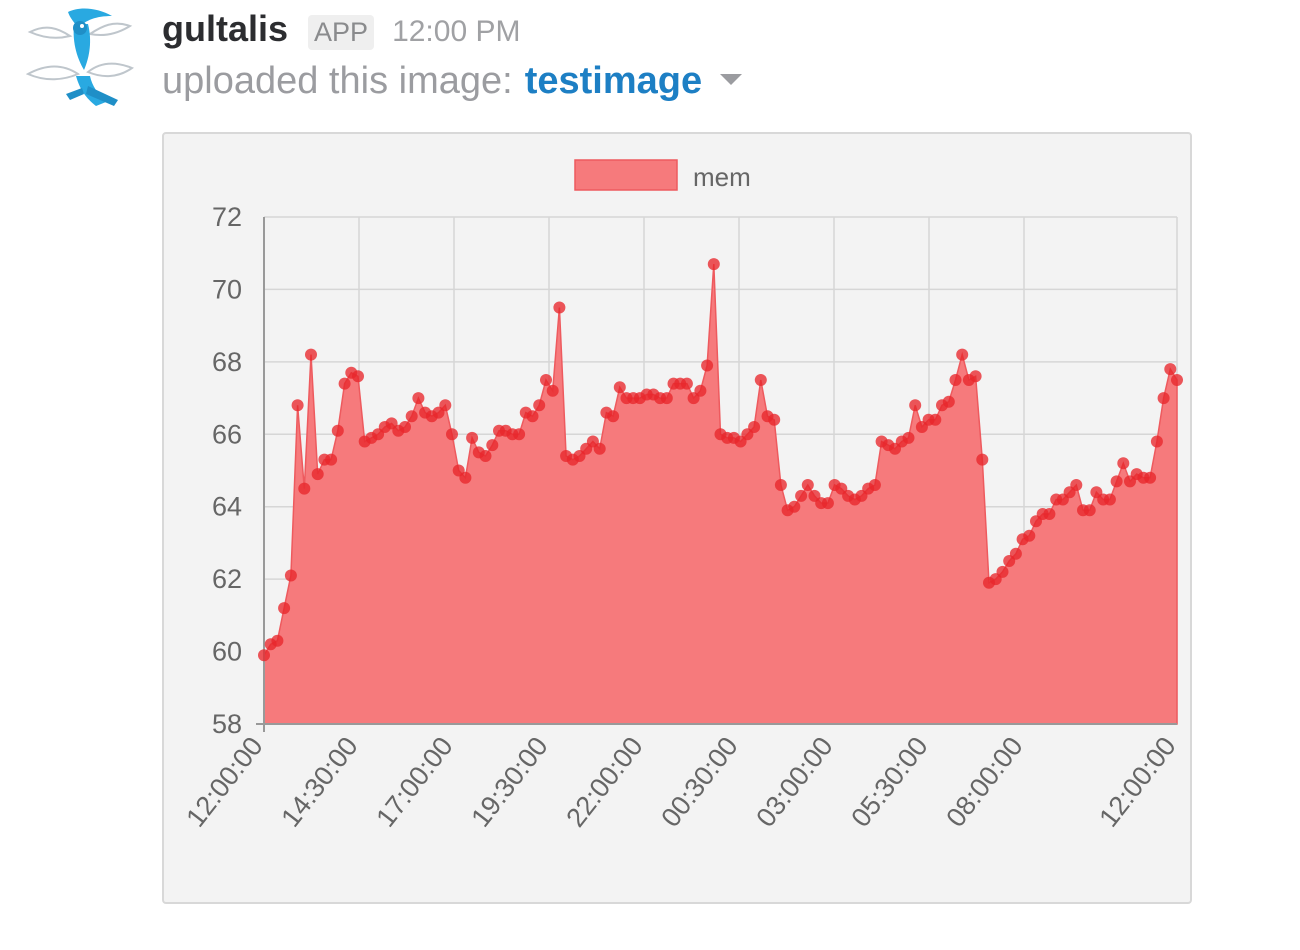 Image resolution: width=1300 pixels, height=950 pixels. Describe the element at coordinates (227, 724) in the screenshot. I see `y-tick-label: 58` at that location.